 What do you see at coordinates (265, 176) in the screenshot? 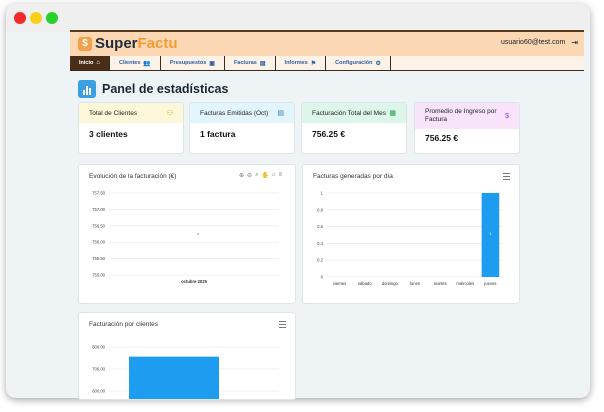
I see `pan-hand-icon: ✋` at bounding box center [265, 176].